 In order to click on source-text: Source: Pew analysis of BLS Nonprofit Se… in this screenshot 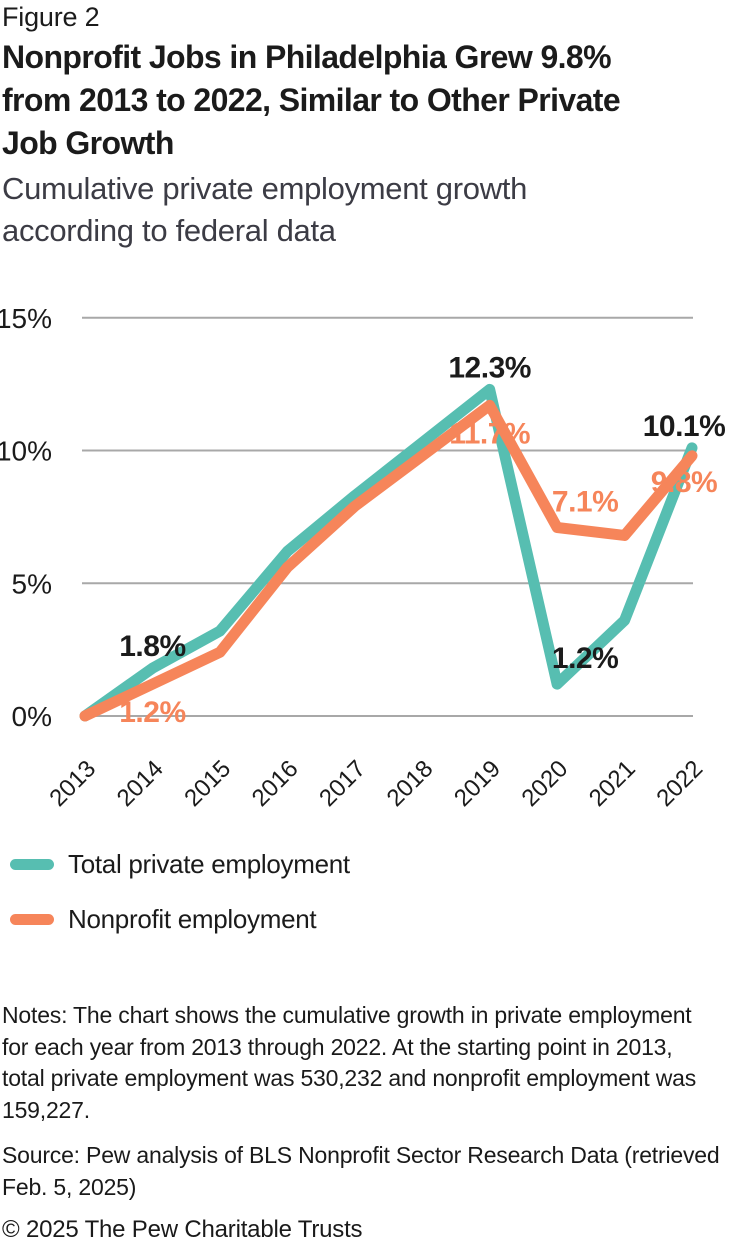, I will do `click(361, 1171)`.